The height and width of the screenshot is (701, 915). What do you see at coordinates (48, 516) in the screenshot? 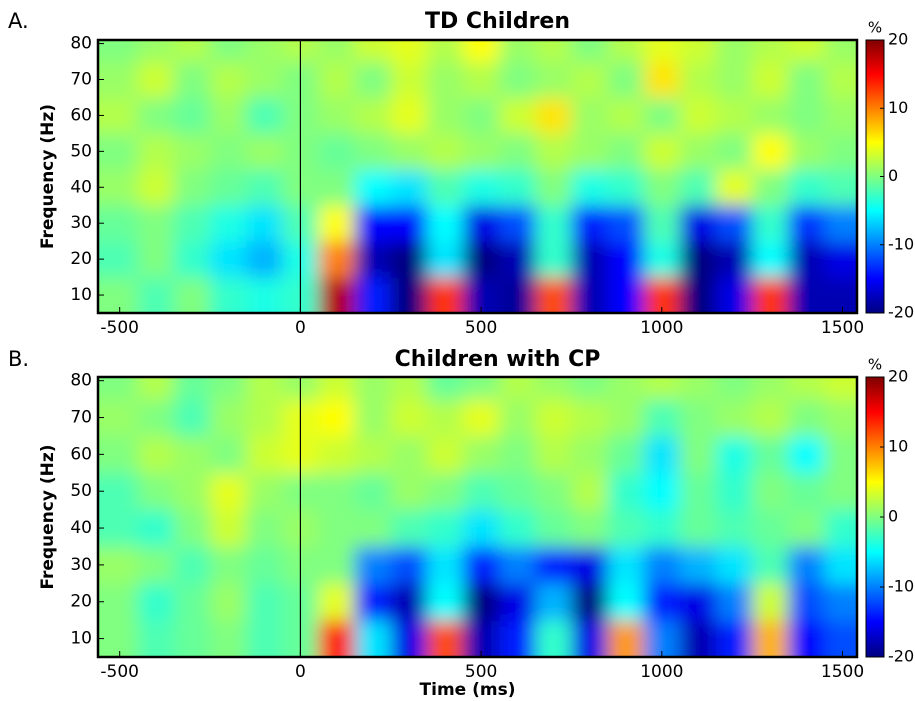
I see `y-axis-label: Frequency (Hz)` at bounding box center [48, 516].